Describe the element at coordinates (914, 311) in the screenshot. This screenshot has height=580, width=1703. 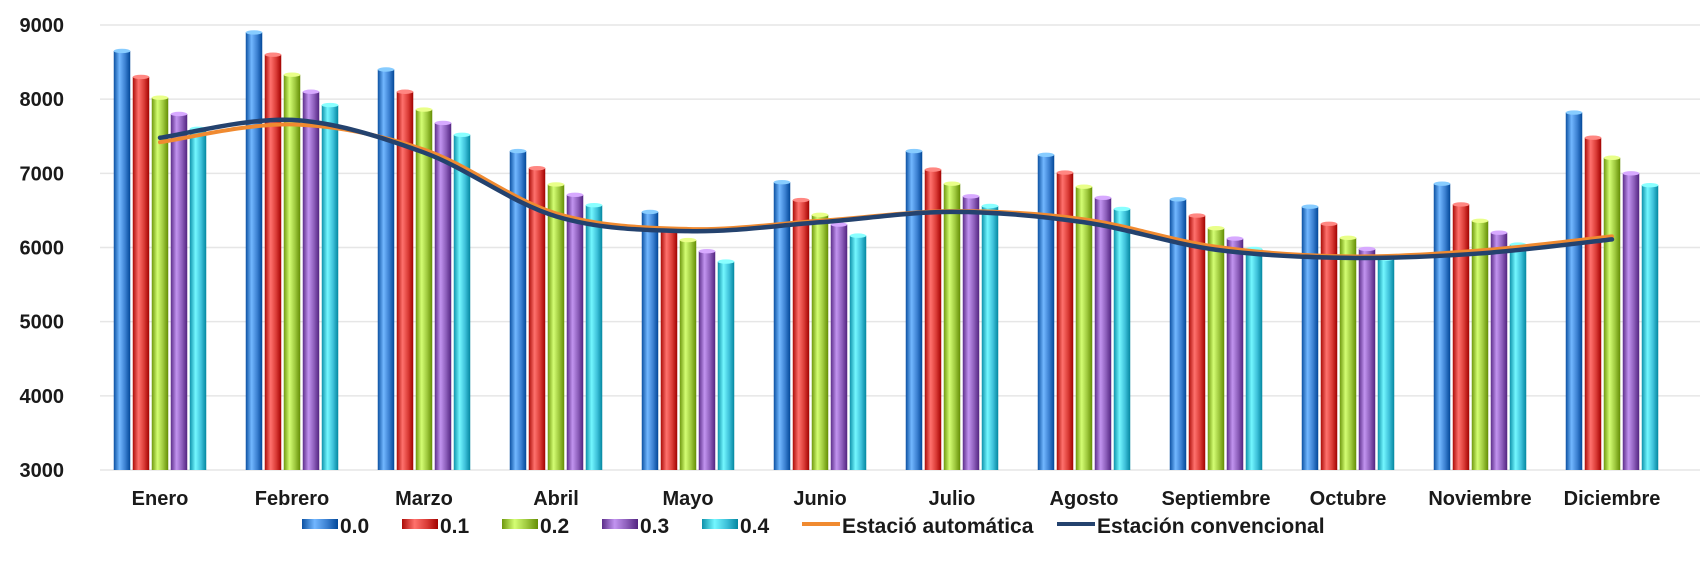
I see `bar-0-0-julio` at that location.